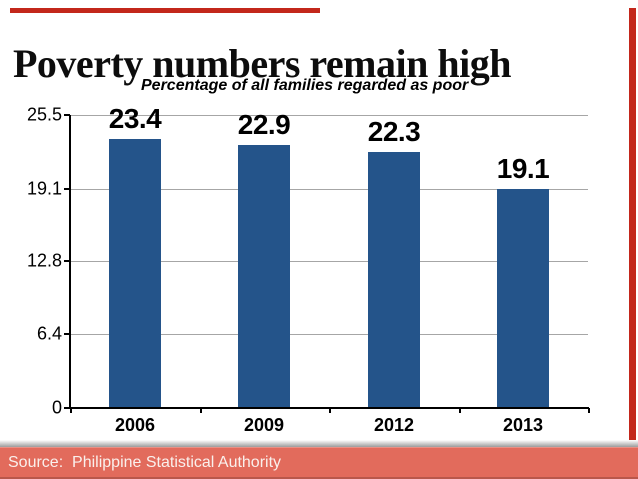  I want to click on bar-2013, so click(523, 298).